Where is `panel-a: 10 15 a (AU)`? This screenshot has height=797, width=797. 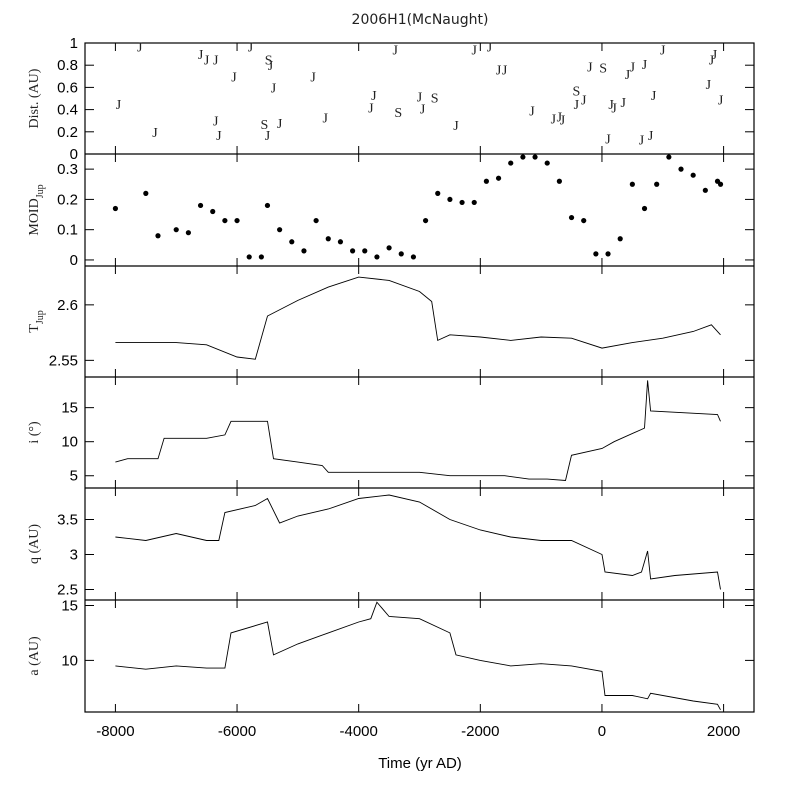 panel-a: 10 15 a (AU) is located at coordinates (390, 654).